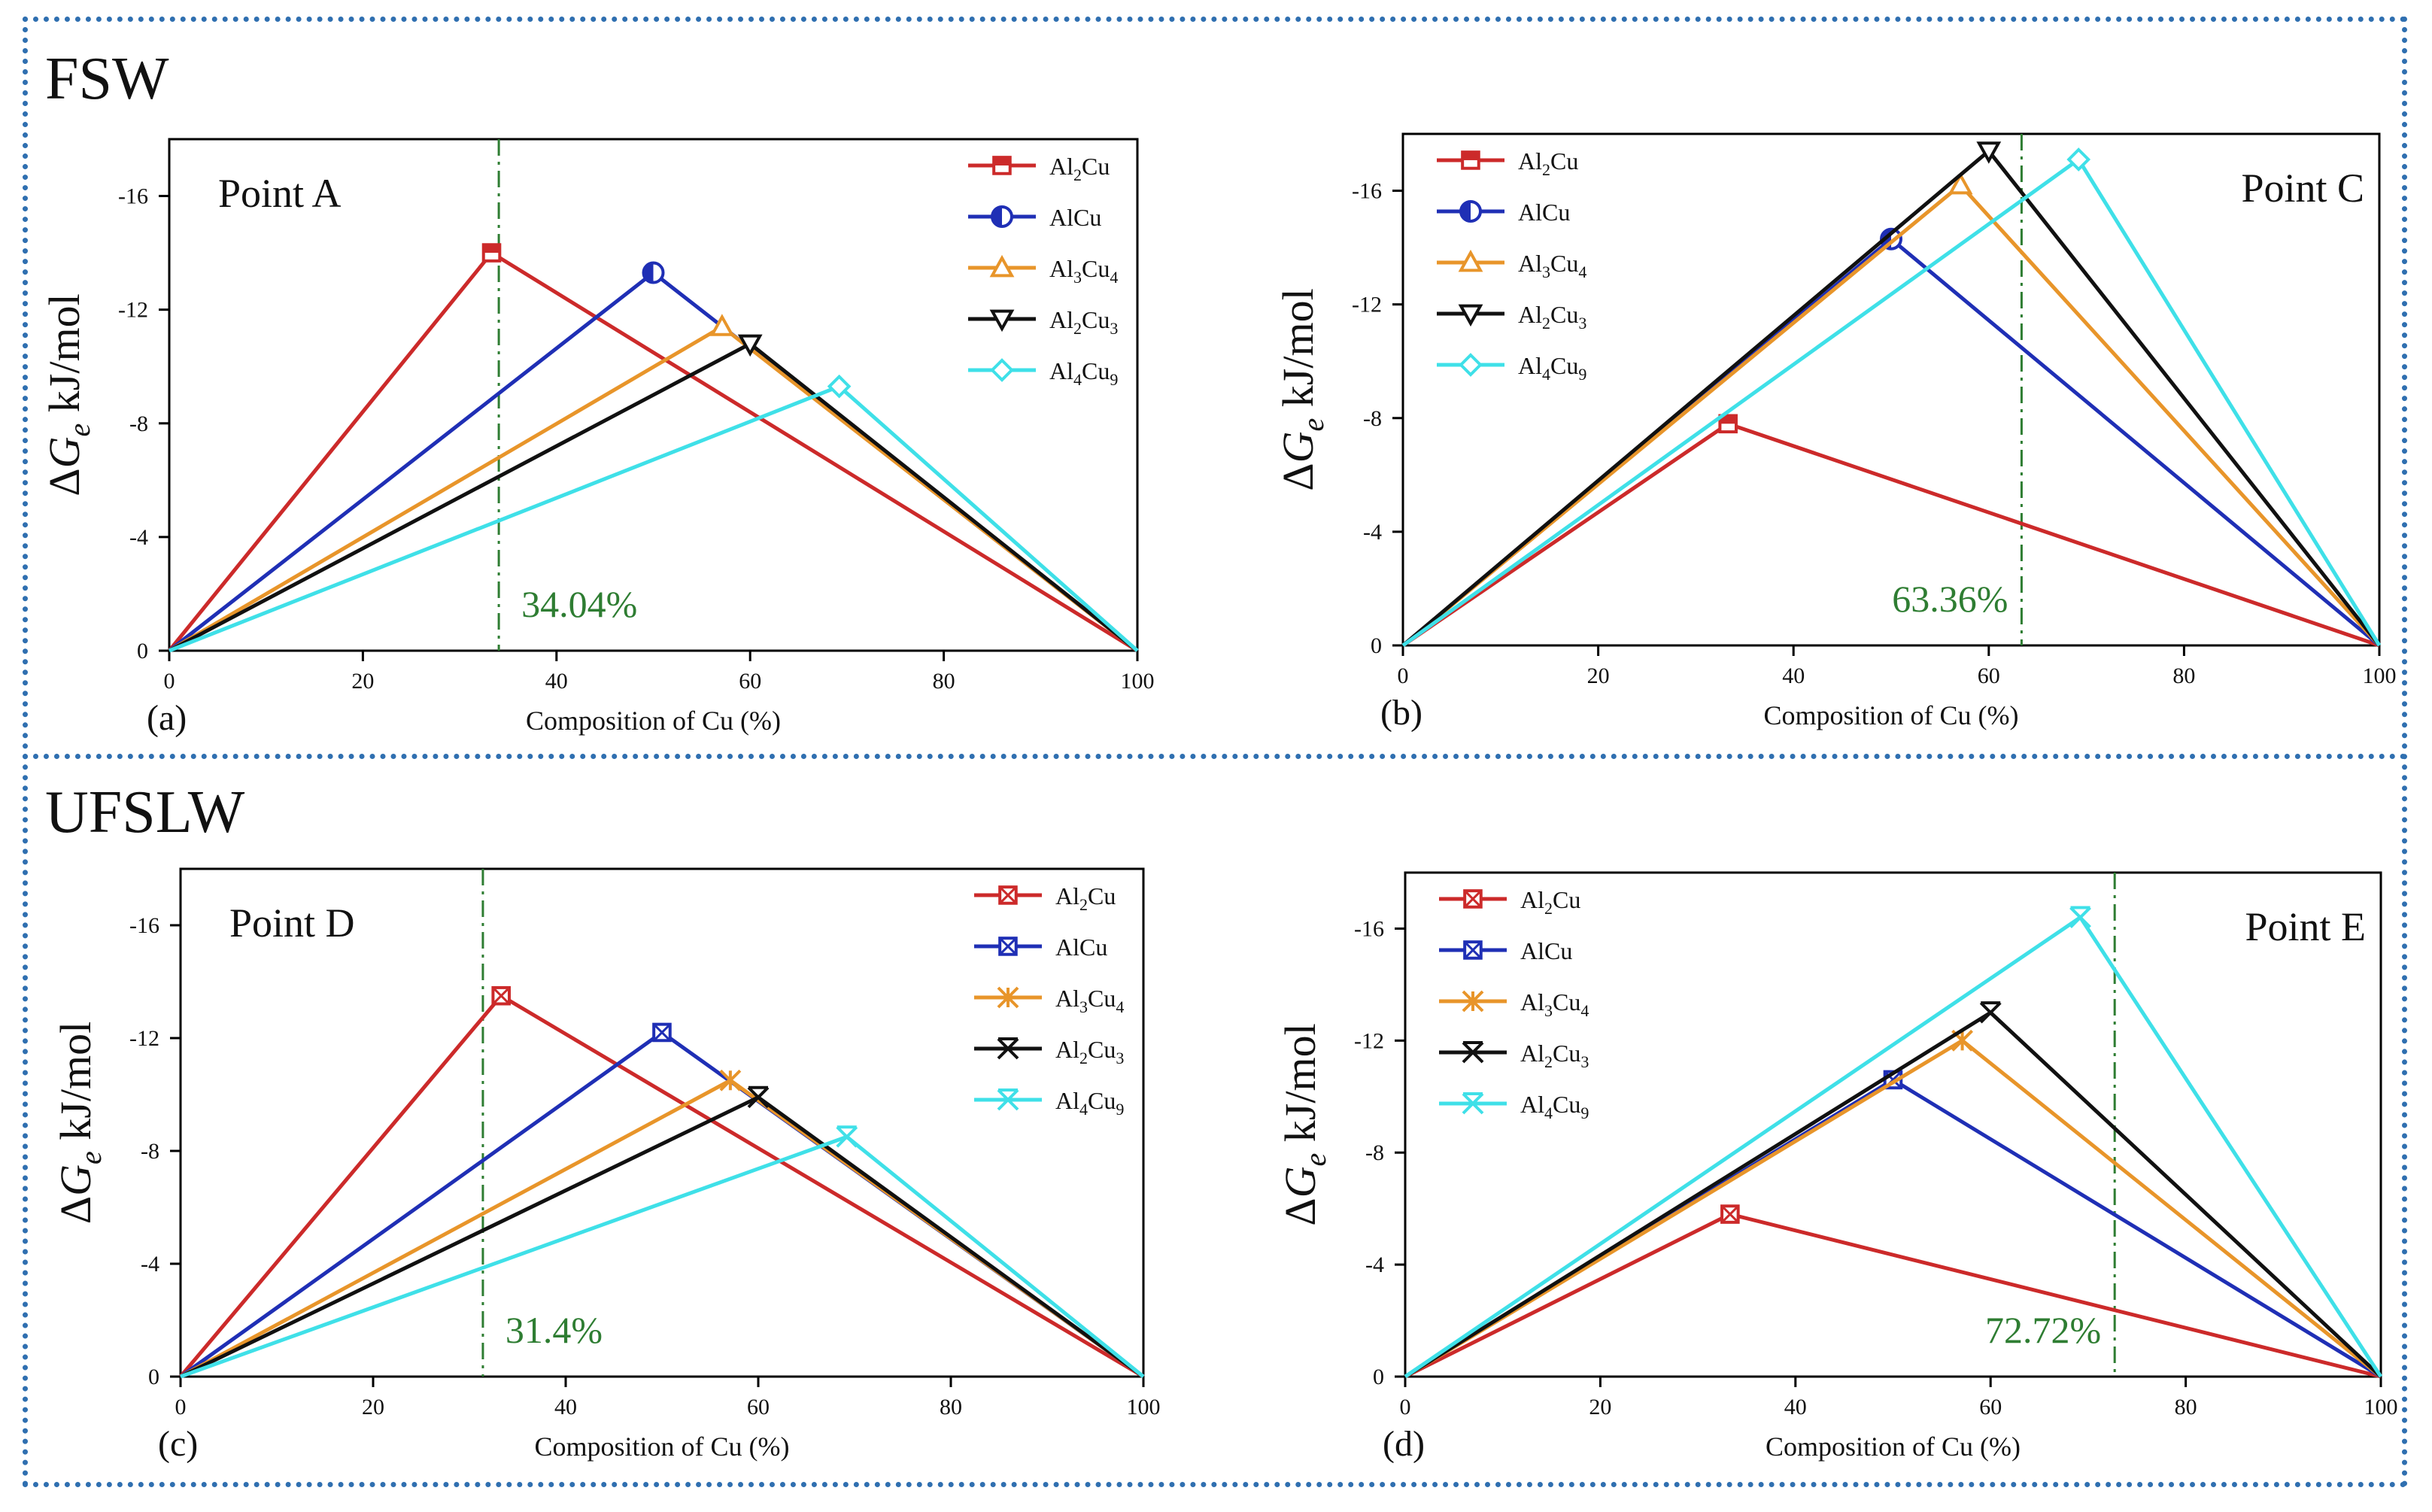 The height and width of the screenshot is (1512, 2432). I want to click on legend-marker-AlCu-cross, so click(1473, 950).